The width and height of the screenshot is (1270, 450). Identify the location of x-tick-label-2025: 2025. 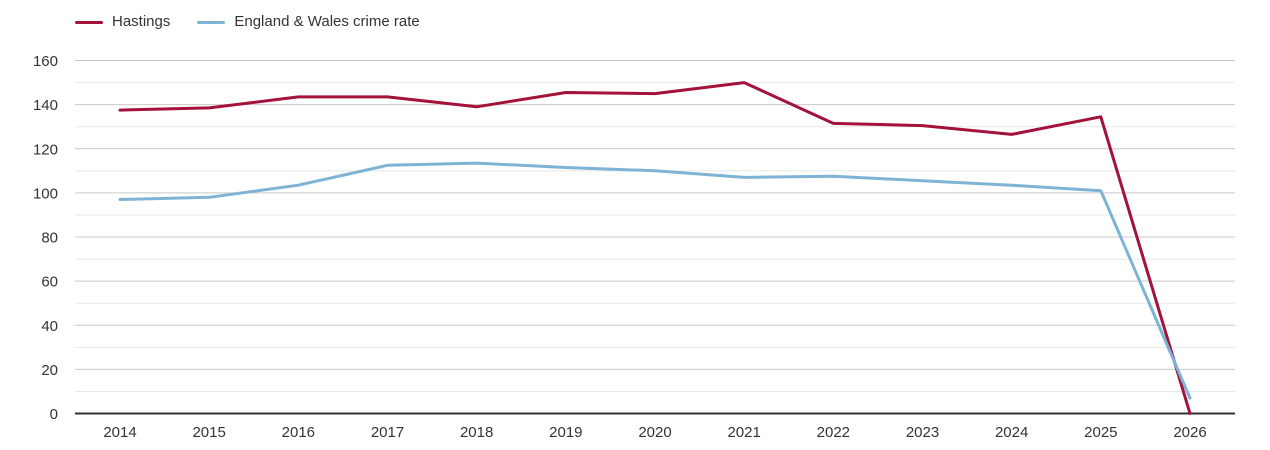
(1100, 432).